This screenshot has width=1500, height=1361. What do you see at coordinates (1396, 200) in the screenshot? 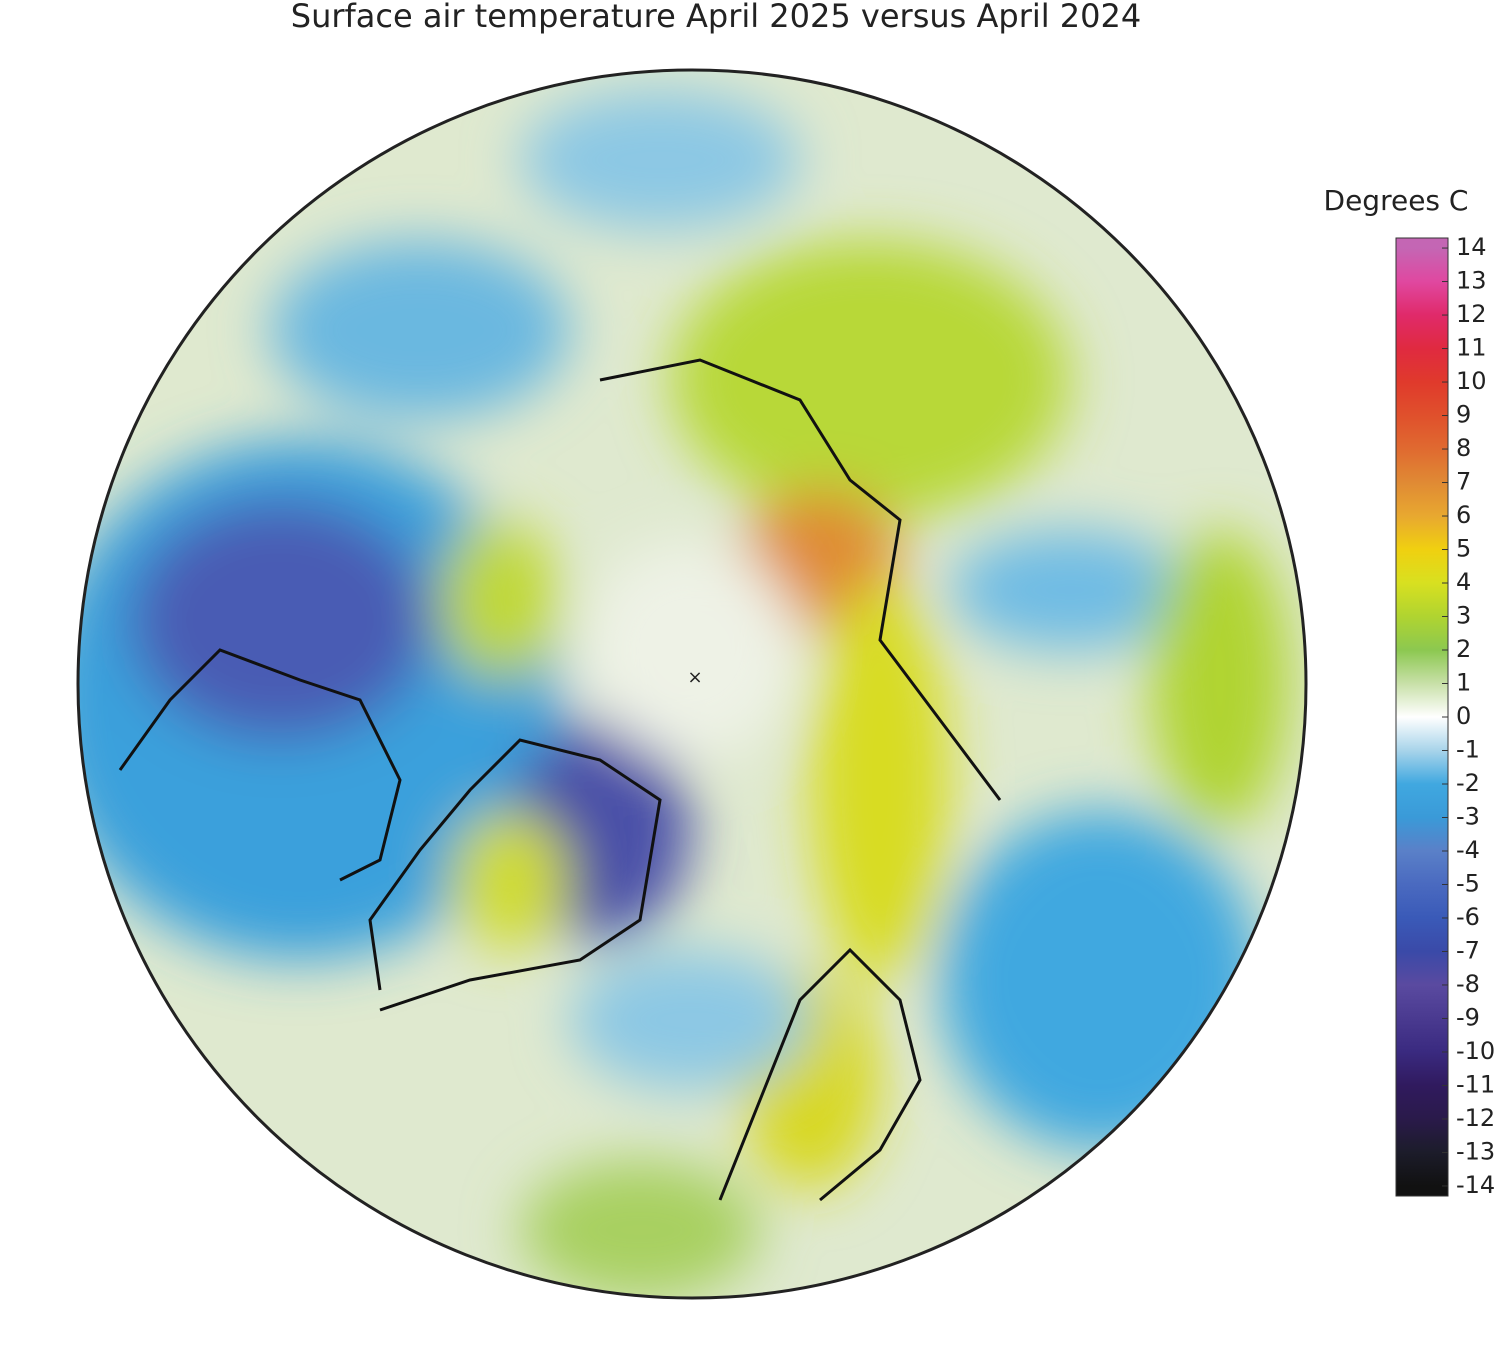
I see `colorbar-label: Degrees C` at bounding box center [1396, 200].